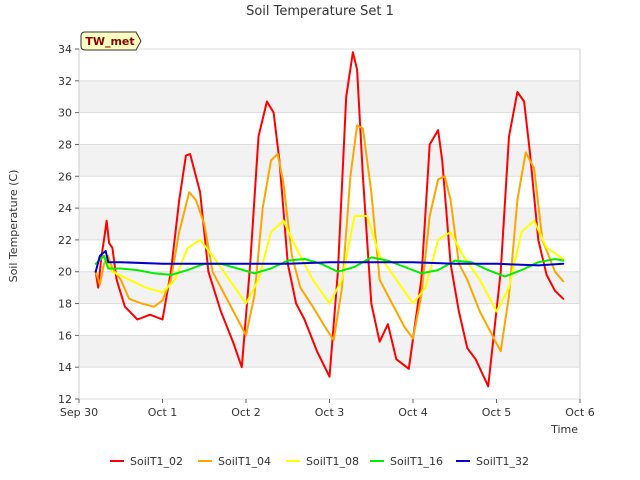 This screenshot has height=480, width=640. Describe the element at coordinates (65, 144) in the screenshot. I see `y-tick-label: 28` at that location.